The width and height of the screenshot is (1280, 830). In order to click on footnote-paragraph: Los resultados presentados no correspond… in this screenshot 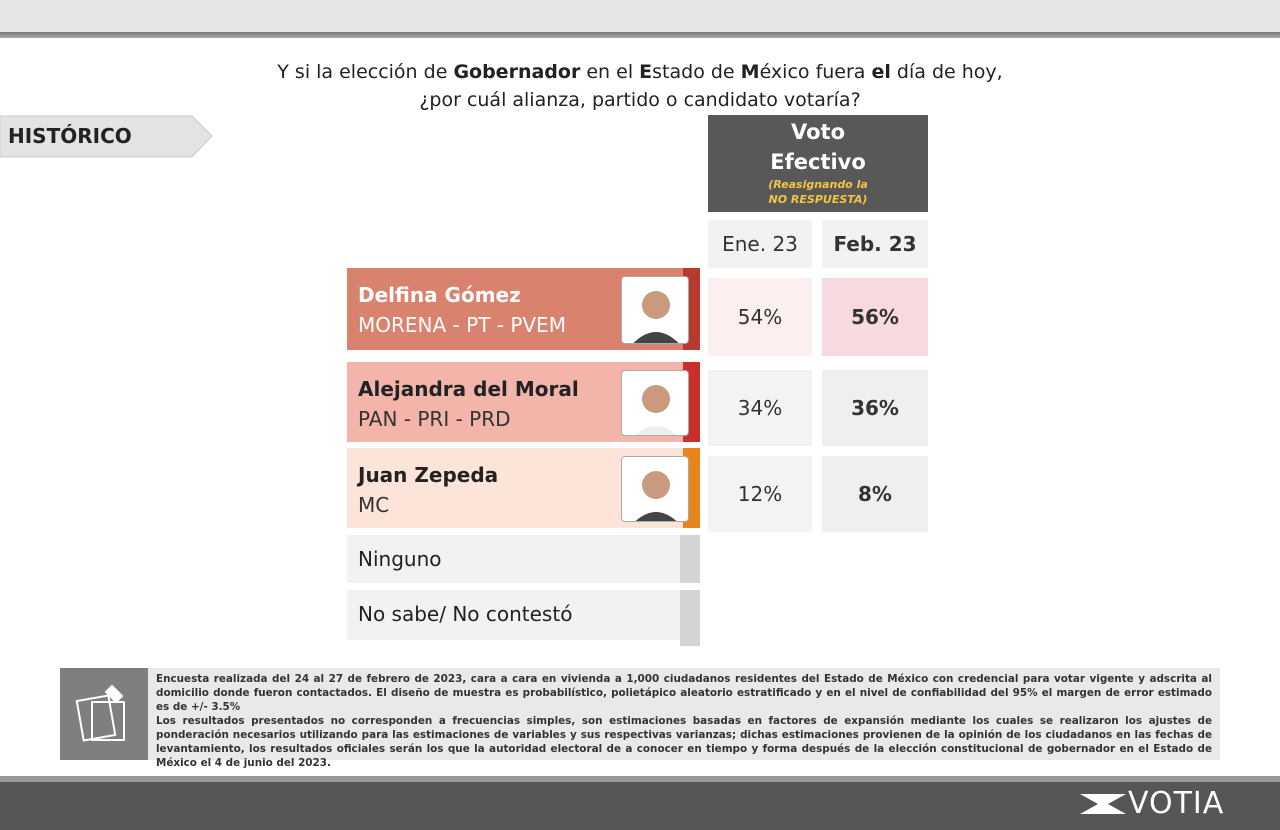, I will do `click(684, 742)`.